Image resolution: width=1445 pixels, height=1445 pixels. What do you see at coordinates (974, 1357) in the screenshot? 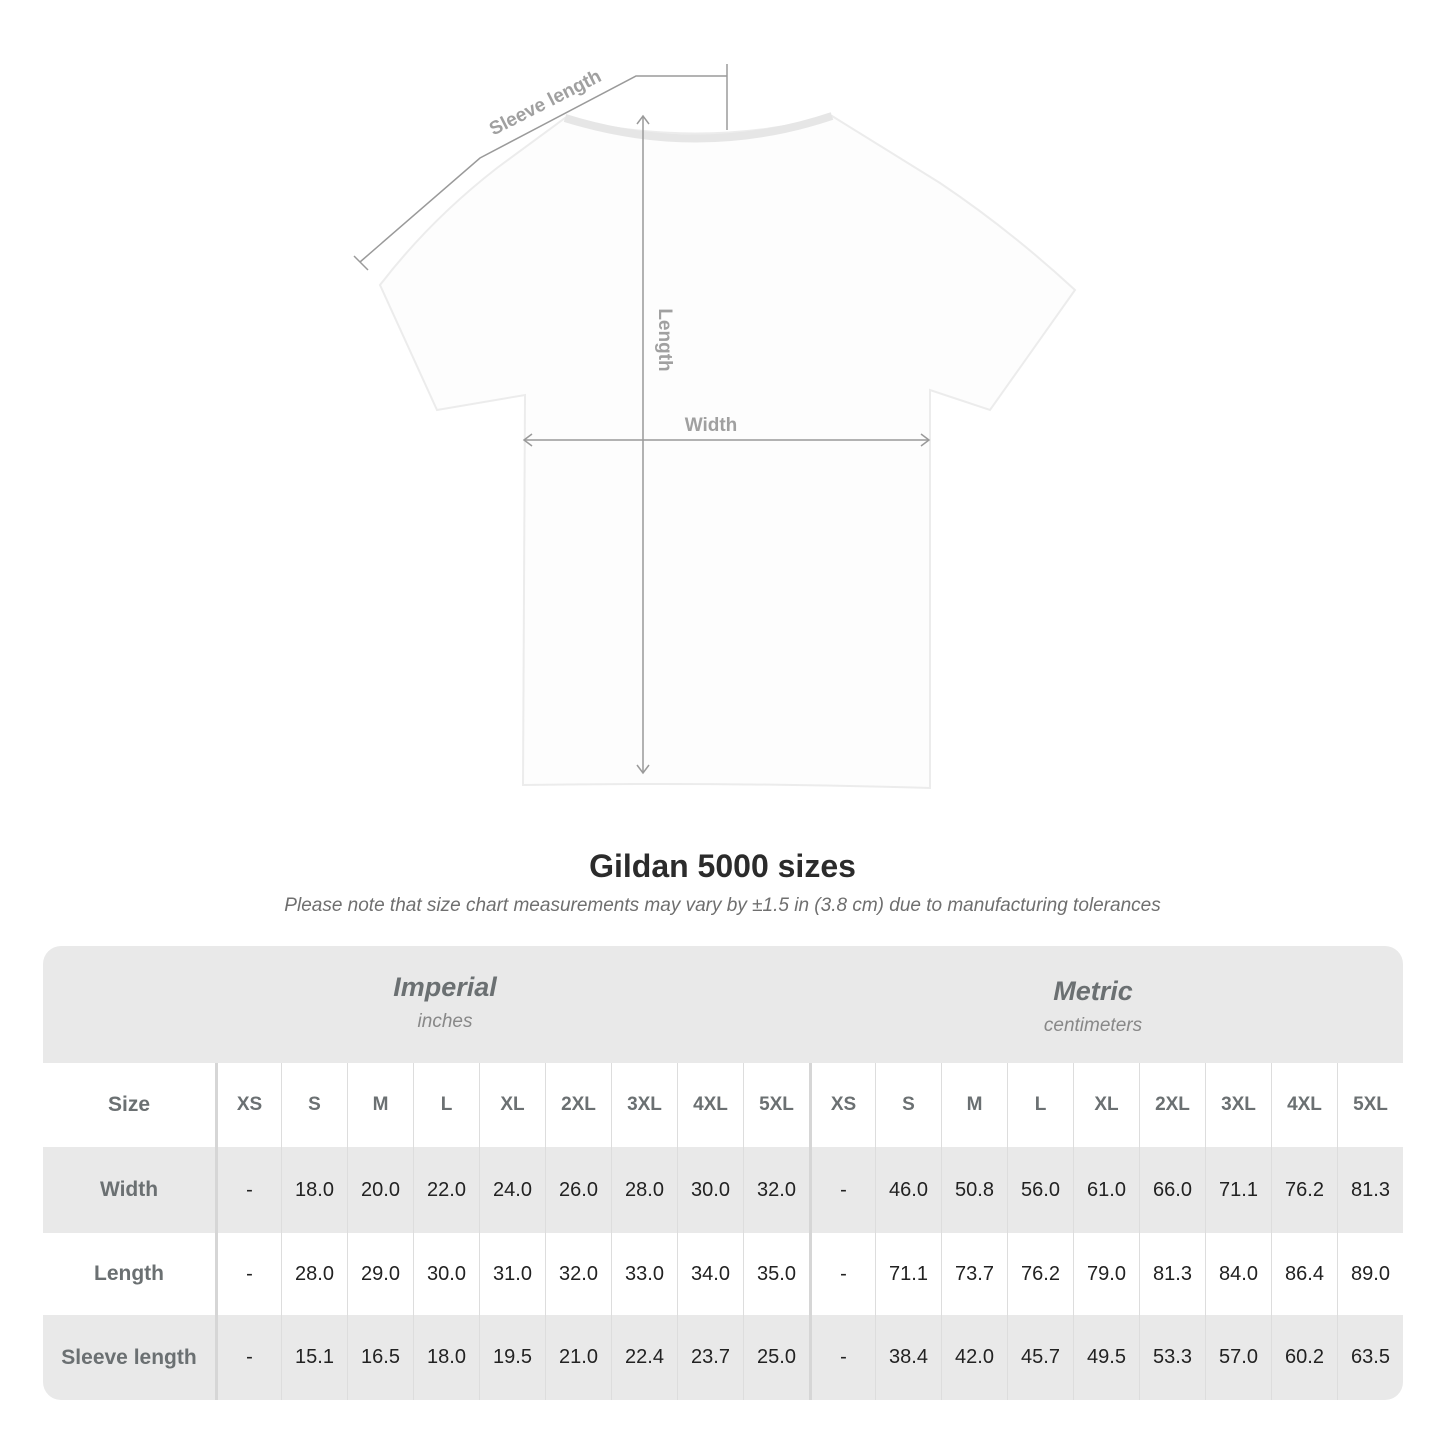
I see `metric-value-cell: 42.0` at bounding box center [974, 1357].